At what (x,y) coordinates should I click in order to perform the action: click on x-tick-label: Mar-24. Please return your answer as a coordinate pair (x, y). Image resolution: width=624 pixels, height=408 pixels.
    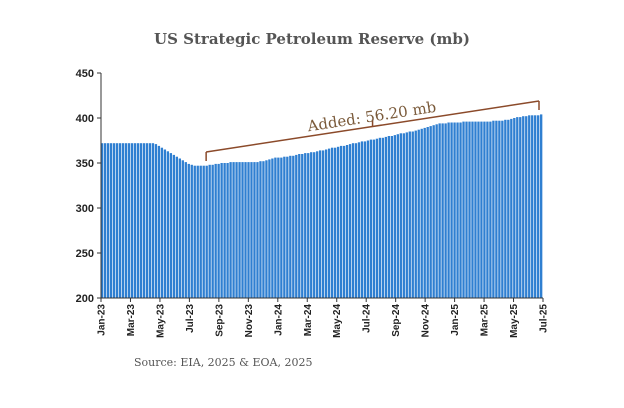
    Looking at the image, I should click on (308, 320).